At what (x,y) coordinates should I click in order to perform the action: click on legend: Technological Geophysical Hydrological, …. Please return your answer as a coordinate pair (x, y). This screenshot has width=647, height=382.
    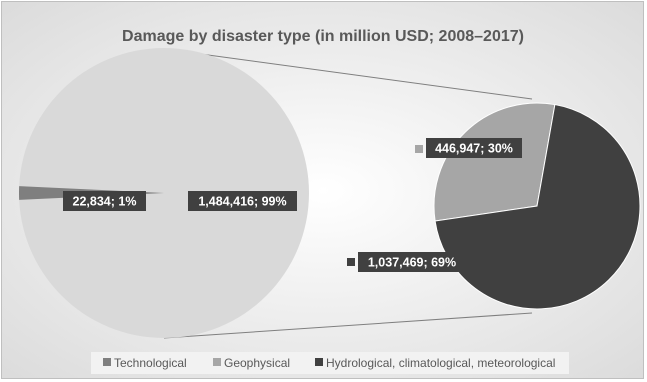
    Looking at the image, I should click on (330, 363).